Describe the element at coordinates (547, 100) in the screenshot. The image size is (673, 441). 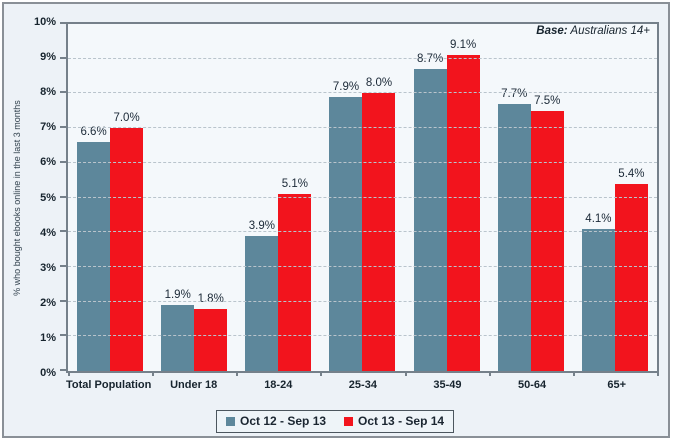
I see `bar-value-label: 7.5%` at that location.